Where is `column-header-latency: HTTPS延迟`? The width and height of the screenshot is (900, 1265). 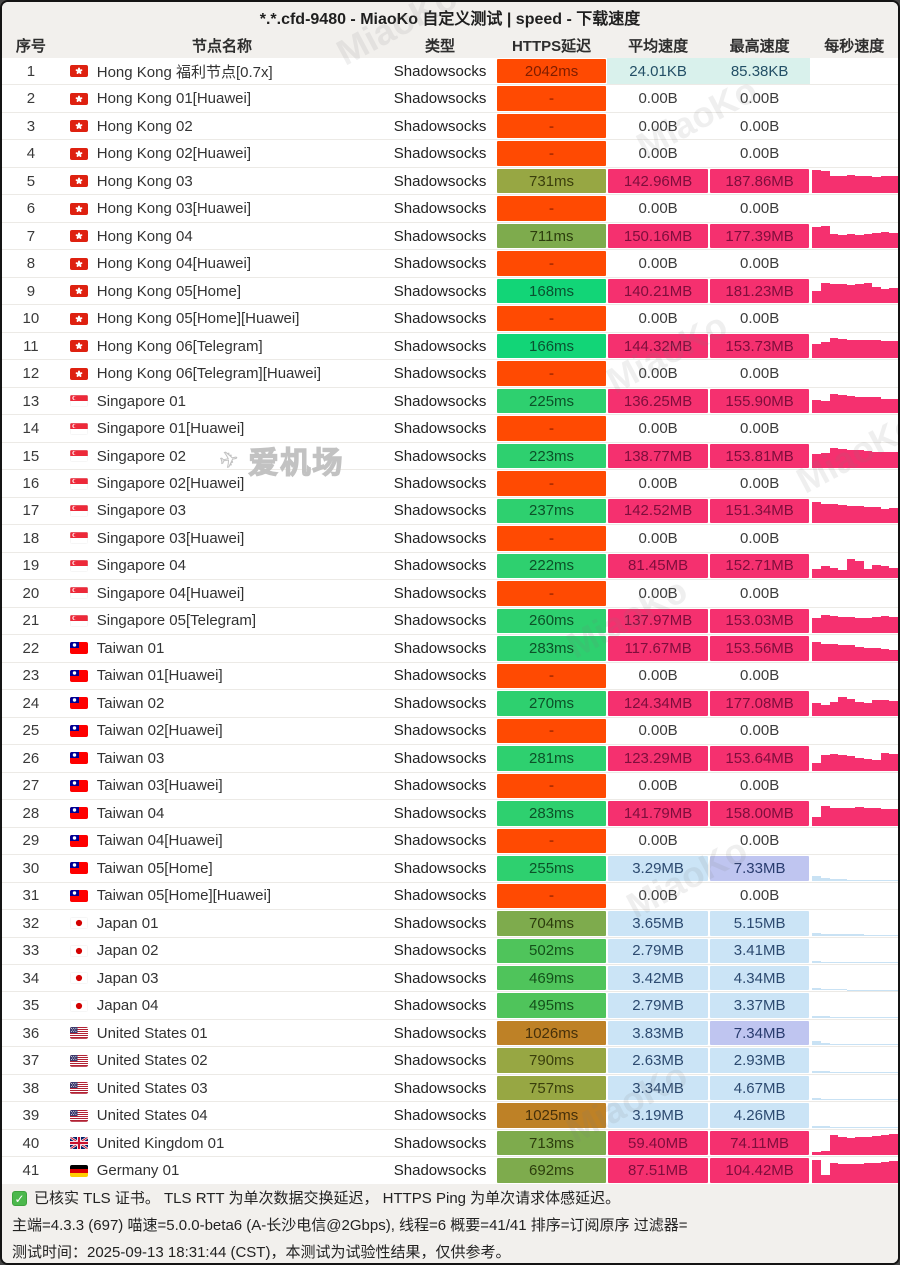
column-header-latency: HTTPS延迟 is located at coordinates (551, 46).